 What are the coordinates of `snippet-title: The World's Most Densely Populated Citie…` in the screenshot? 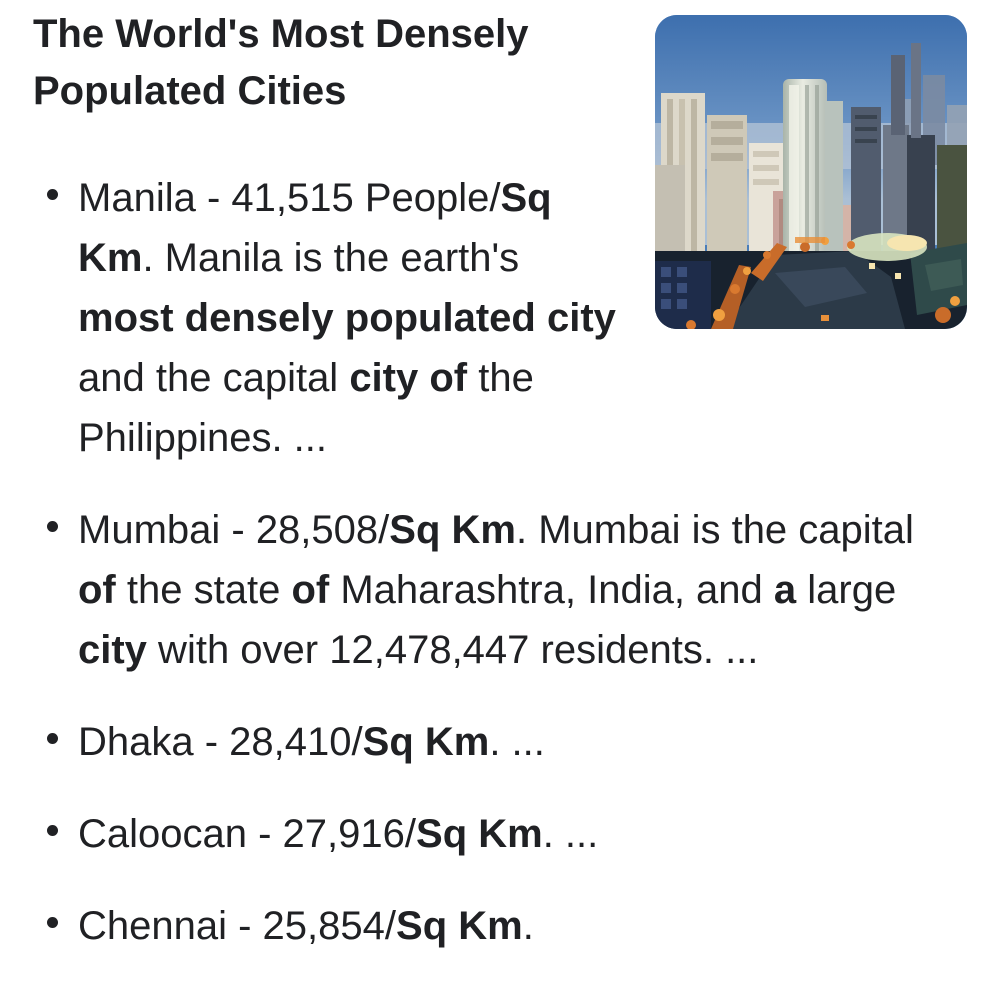 It's located at (281, 62).